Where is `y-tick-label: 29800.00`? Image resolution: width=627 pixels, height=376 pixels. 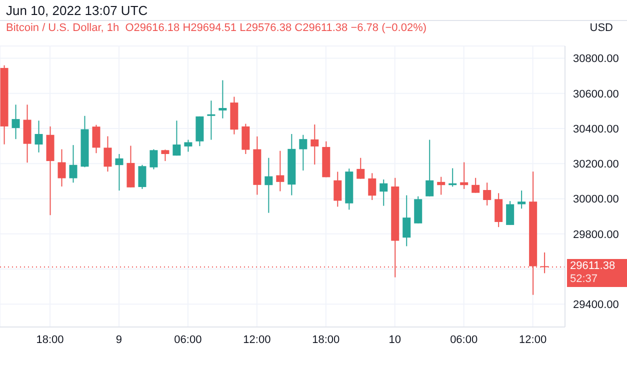
y-tick-label: 29800.00 is located at coordinates (596, 234).